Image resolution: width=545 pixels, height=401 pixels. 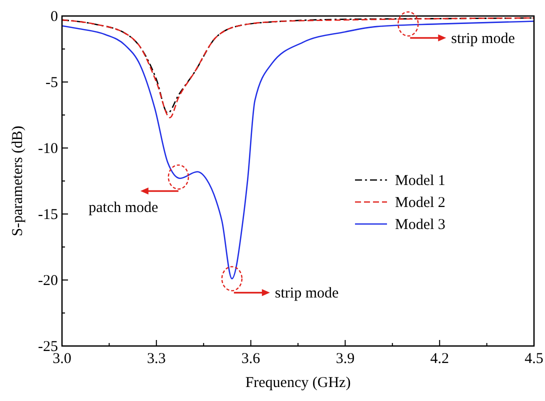 What do you see at coordinates (123, 208) in the screenshot?
I see `annotation: patch mode` at bounding box center [123, 208].